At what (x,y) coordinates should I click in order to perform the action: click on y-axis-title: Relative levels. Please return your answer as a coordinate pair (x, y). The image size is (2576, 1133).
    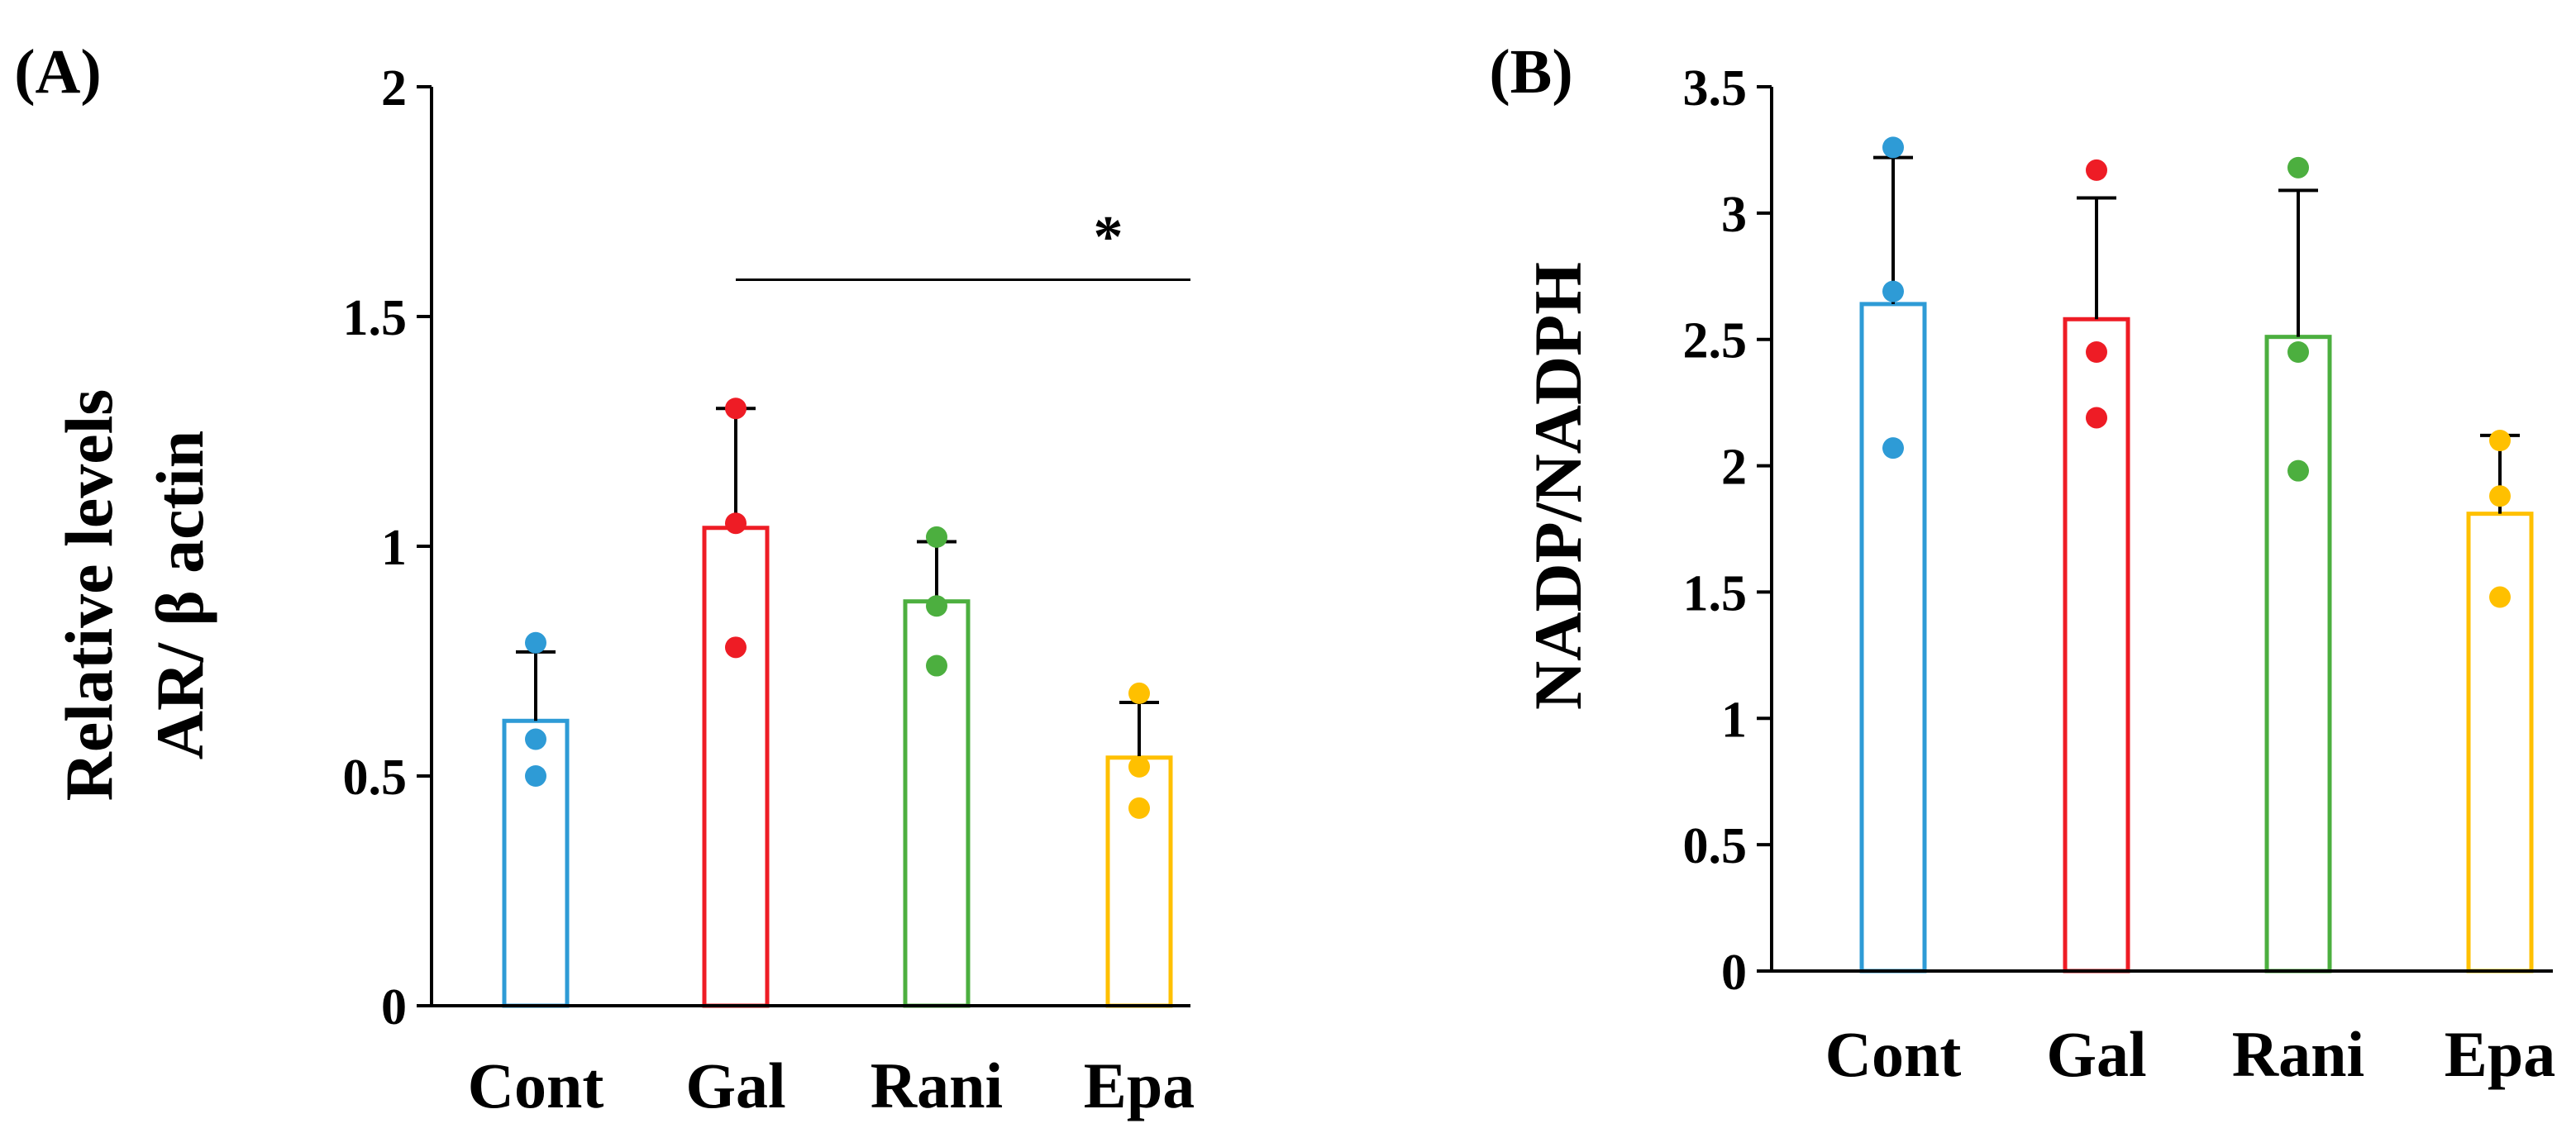
    Looking at the image, I should click on (88, 595).